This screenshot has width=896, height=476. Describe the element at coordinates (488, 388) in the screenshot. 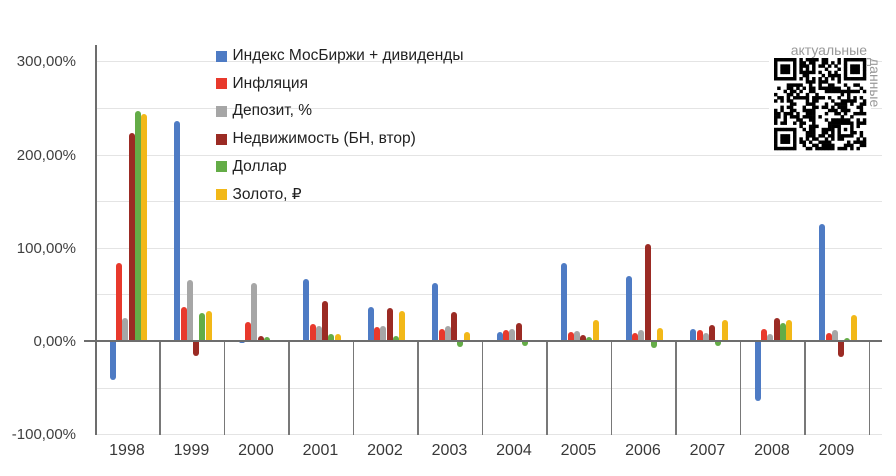

I see `gridline--50` at that location.